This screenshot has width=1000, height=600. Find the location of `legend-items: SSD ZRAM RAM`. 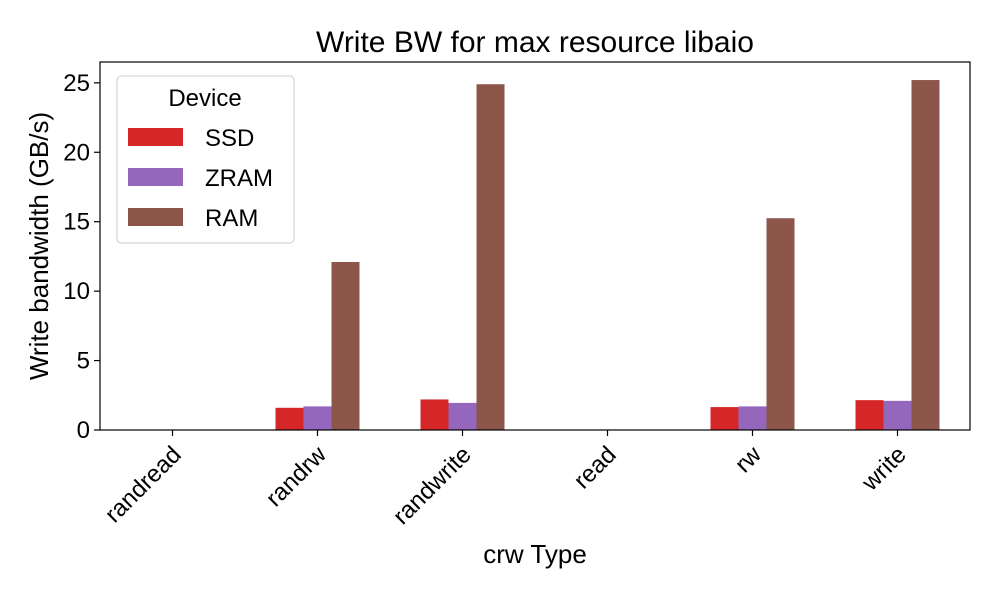

legend-items: SSD ZRAM RAM is located at coordinates (200, 178).